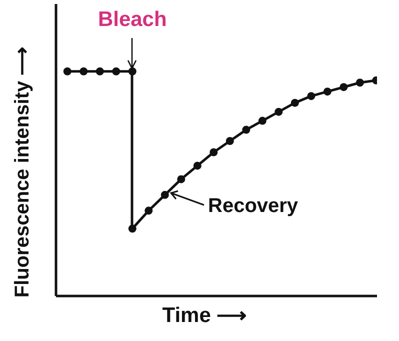 This screenshot has width=399, height=341. Describe the element at coordinates (132, 20) in the screenshot. I see `text: Bleach` at that location.